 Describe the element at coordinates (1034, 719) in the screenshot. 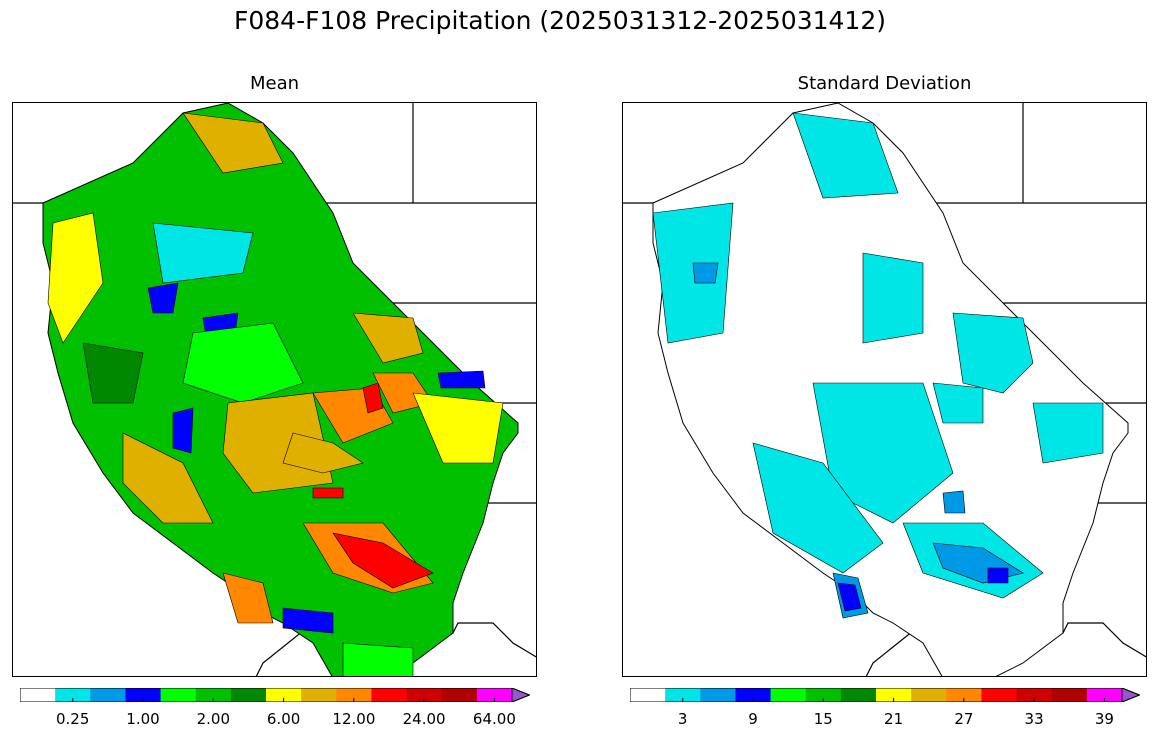

I see `colorbar-stddev-tick-label: 33` at that location.